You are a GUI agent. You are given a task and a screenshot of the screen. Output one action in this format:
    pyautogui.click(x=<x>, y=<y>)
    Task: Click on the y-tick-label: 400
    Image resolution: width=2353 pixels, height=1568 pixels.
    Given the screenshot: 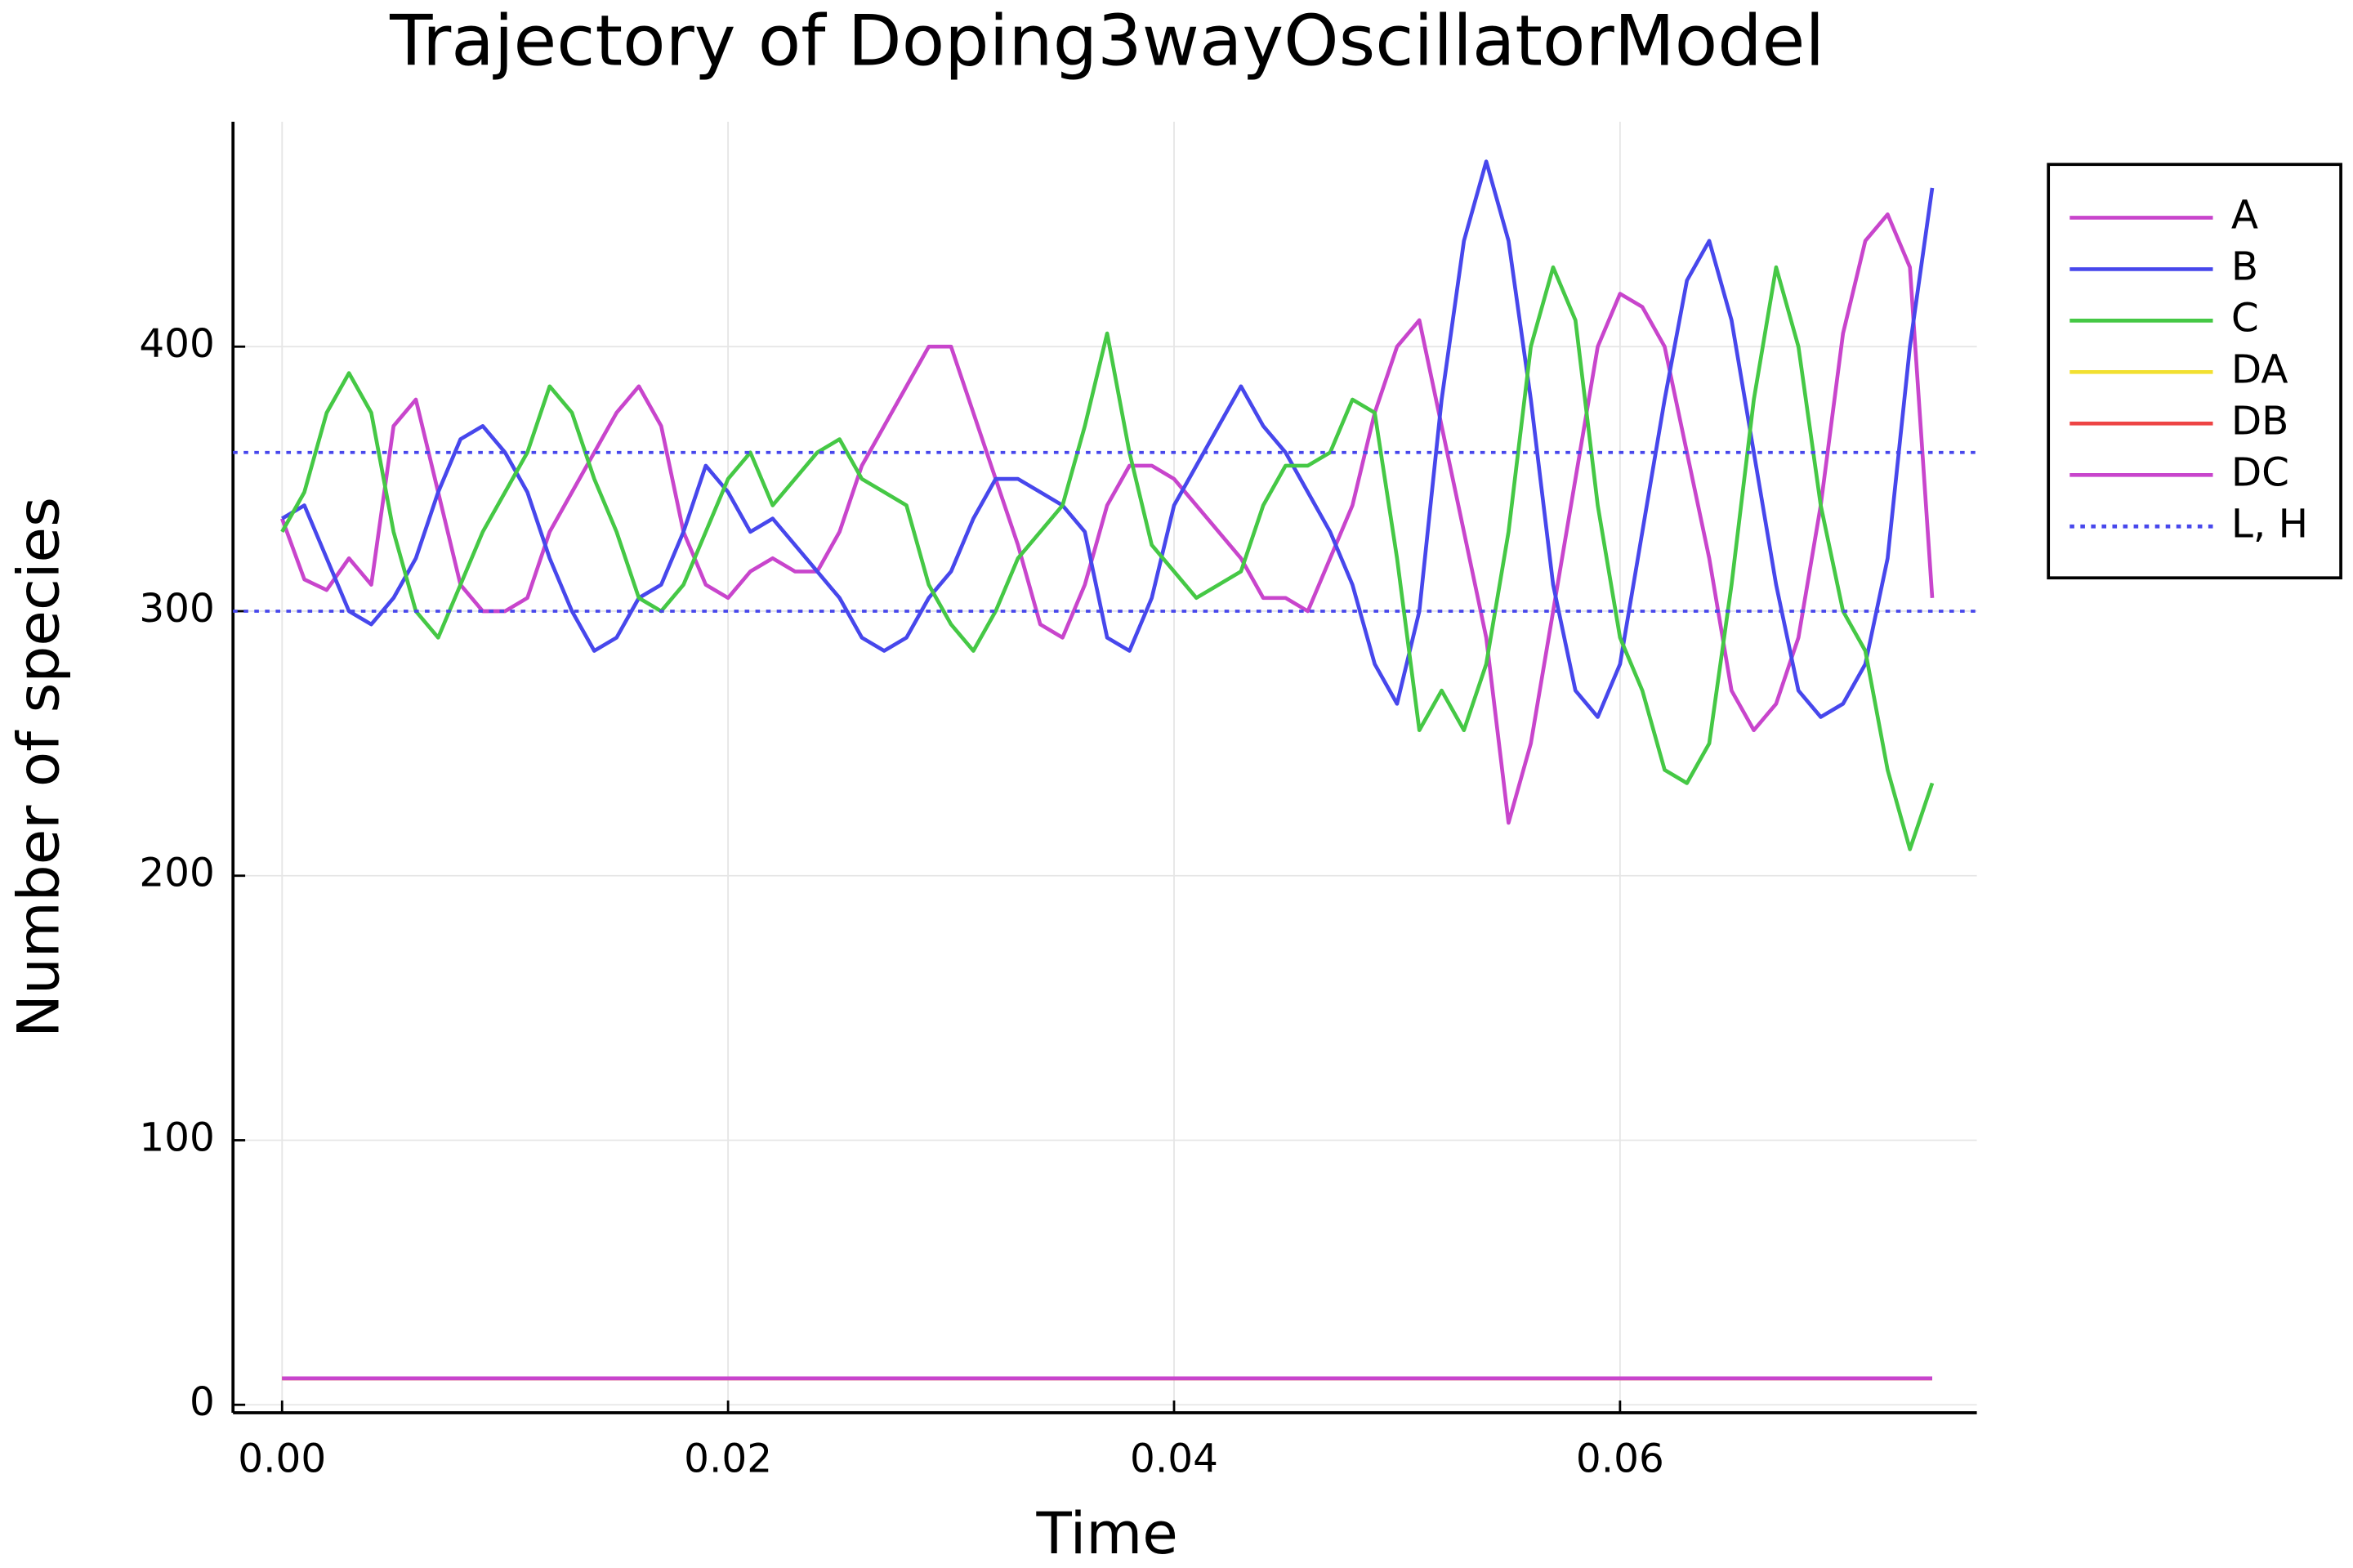 What is the action you would take?
    pyautogui.click(x=176, y=344)
    